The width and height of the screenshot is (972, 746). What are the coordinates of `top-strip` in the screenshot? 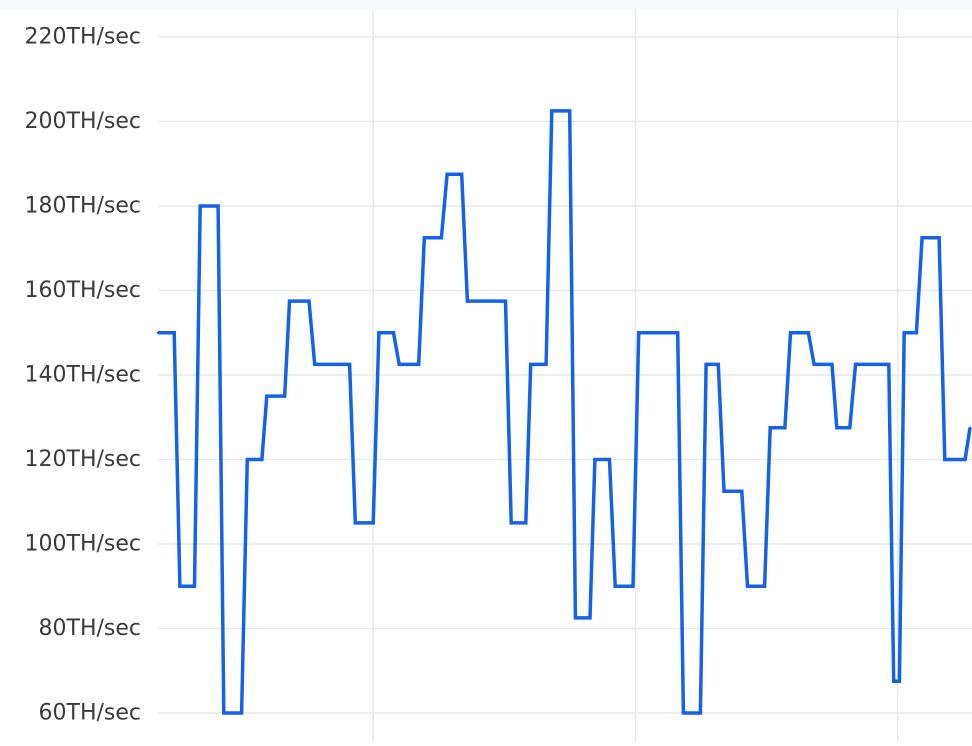 It's located at (486, 4).